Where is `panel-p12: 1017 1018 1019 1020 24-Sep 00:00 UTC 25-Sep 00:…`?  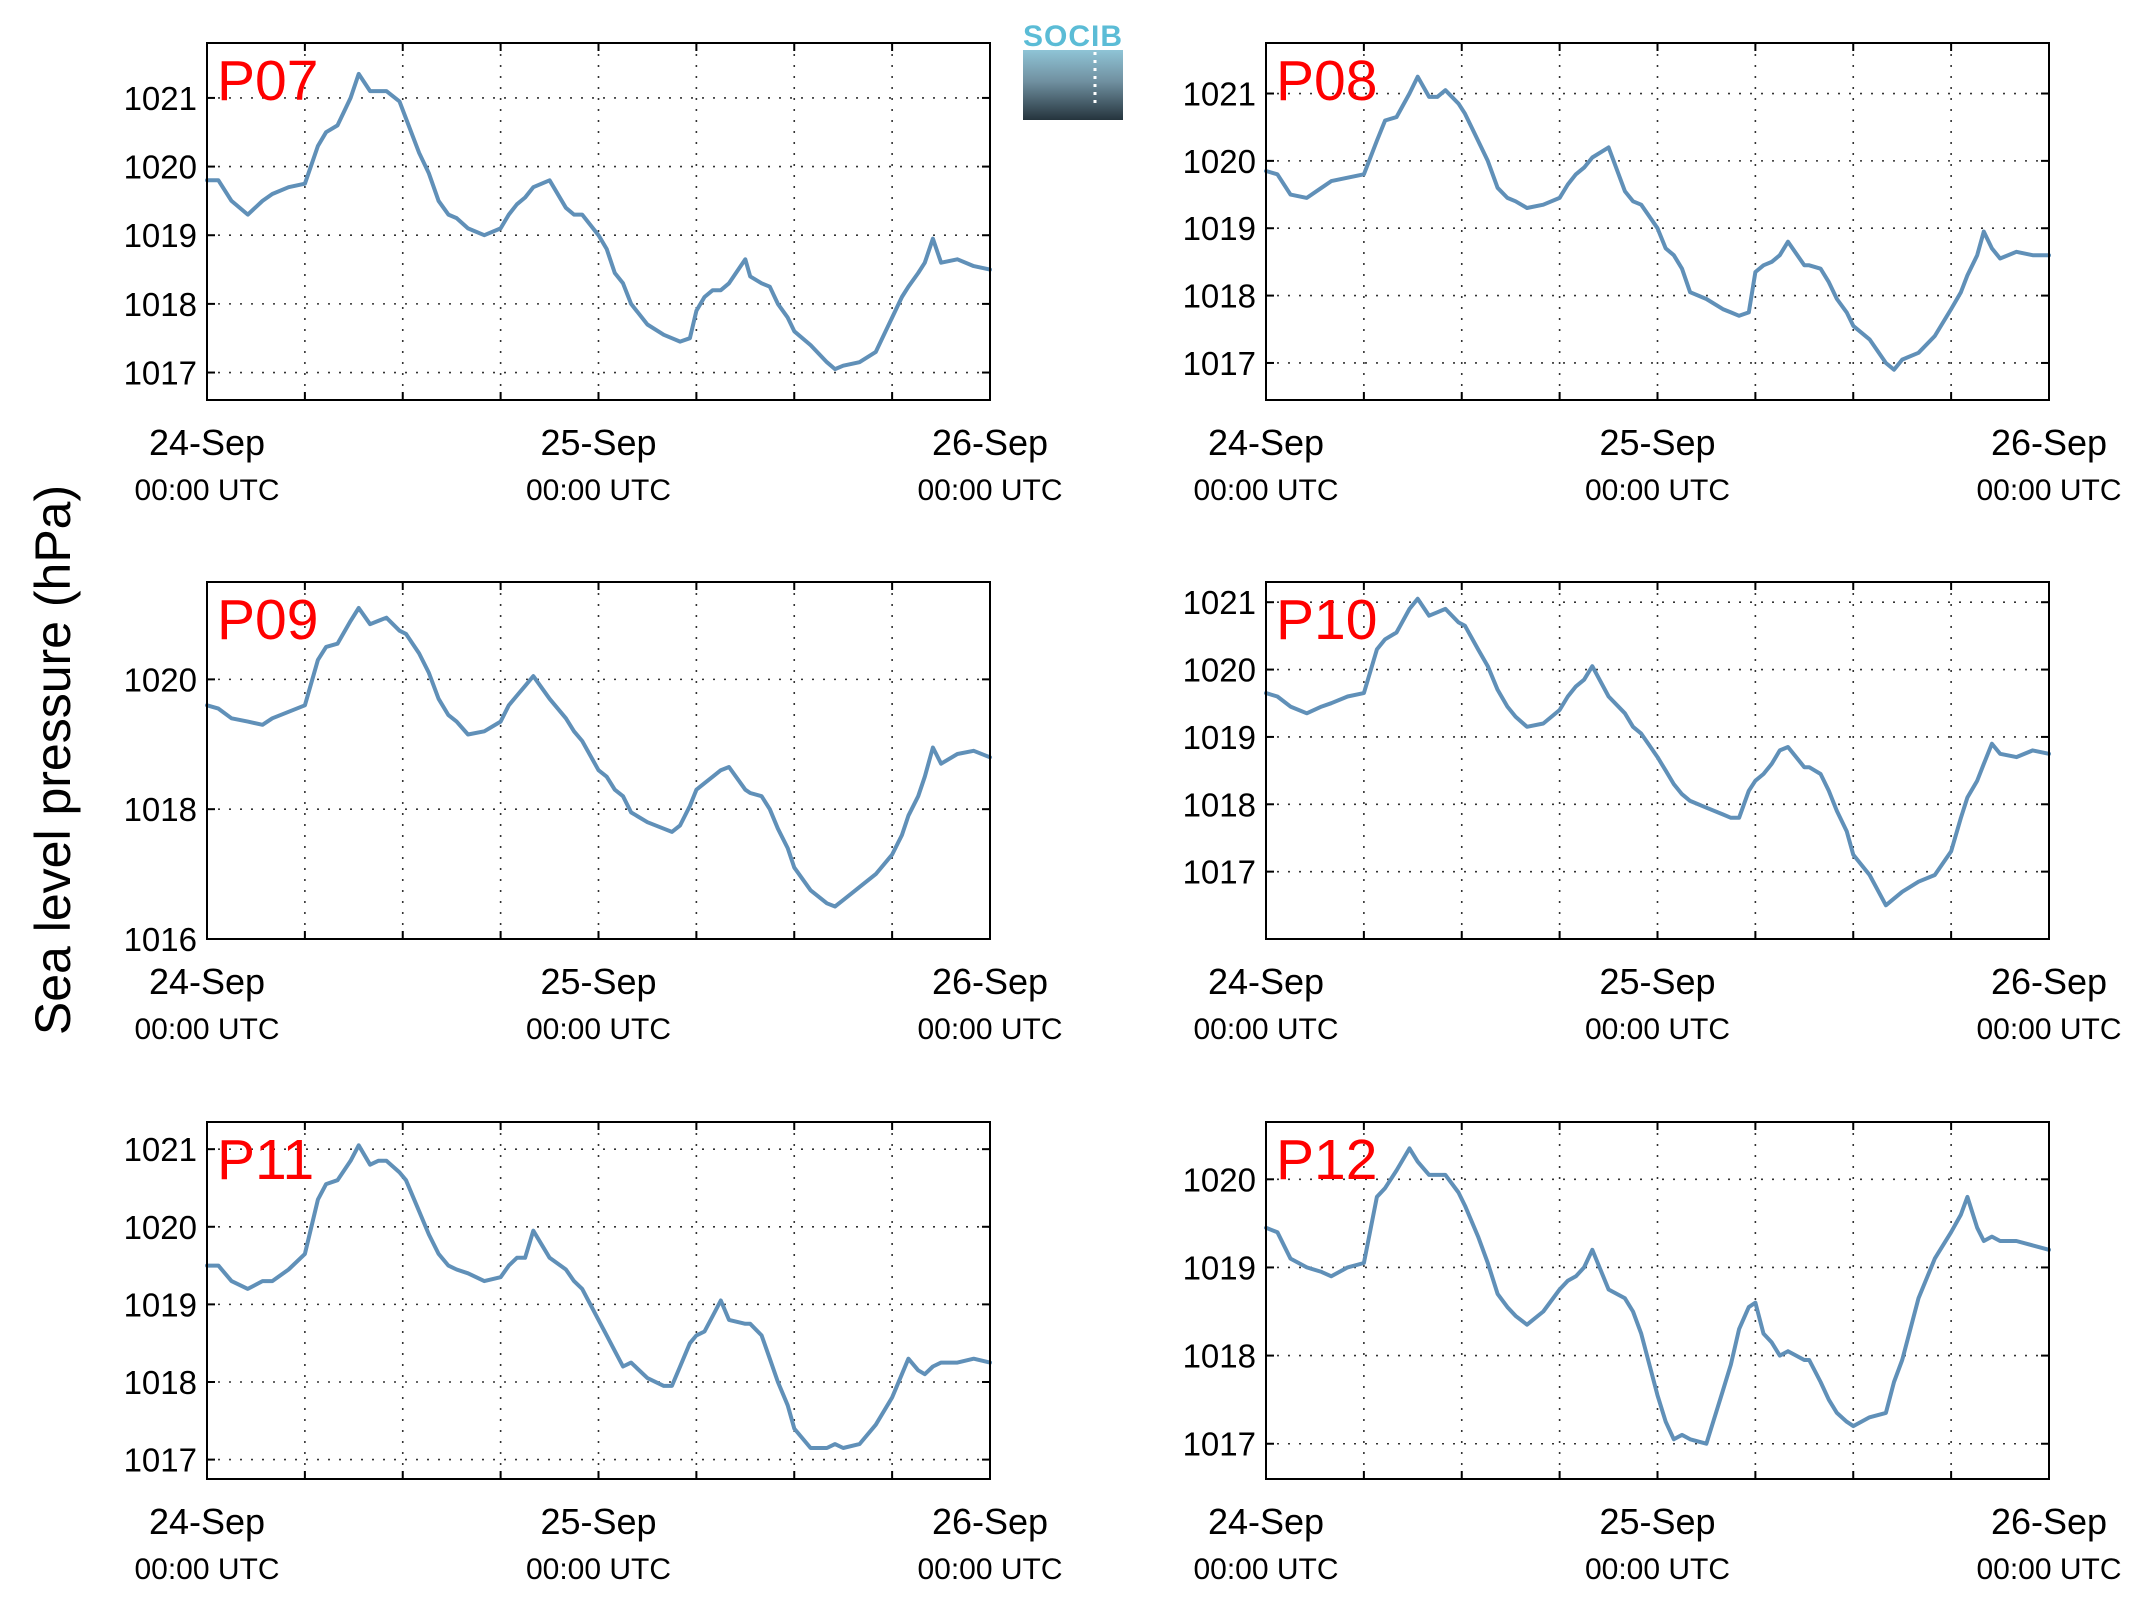 panel-p12: 1017 1018 1019 1020 24-Sep 00:00 UTC 25-Sep 00:… is located at coordinates (1652, 1353).